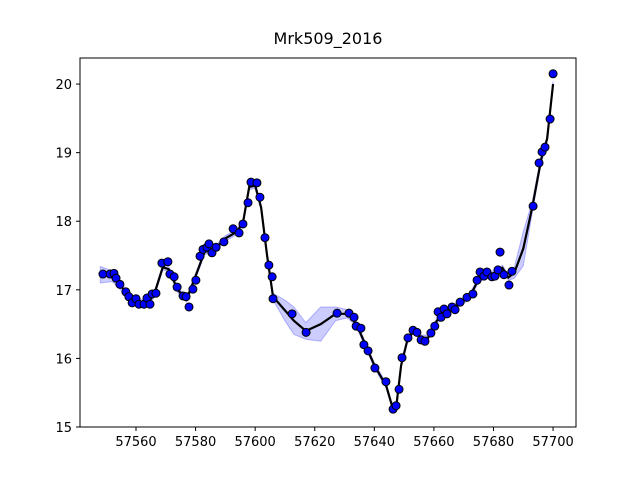 This screenshot has height=480, width=640. Describe the element at coordinates (63, 222) in the screenshot. I see `y-tick-label: 18` at that location.